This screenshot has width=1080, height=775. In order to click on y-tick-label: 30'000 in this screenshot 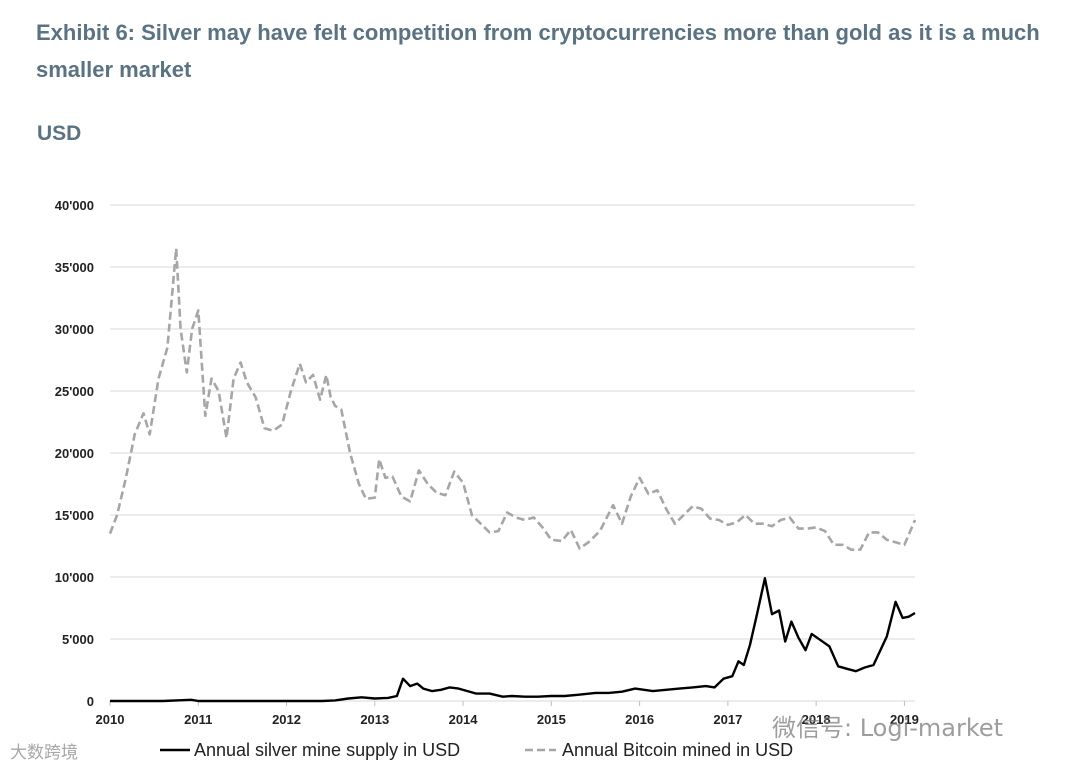, I will do `click(74, 329)`.